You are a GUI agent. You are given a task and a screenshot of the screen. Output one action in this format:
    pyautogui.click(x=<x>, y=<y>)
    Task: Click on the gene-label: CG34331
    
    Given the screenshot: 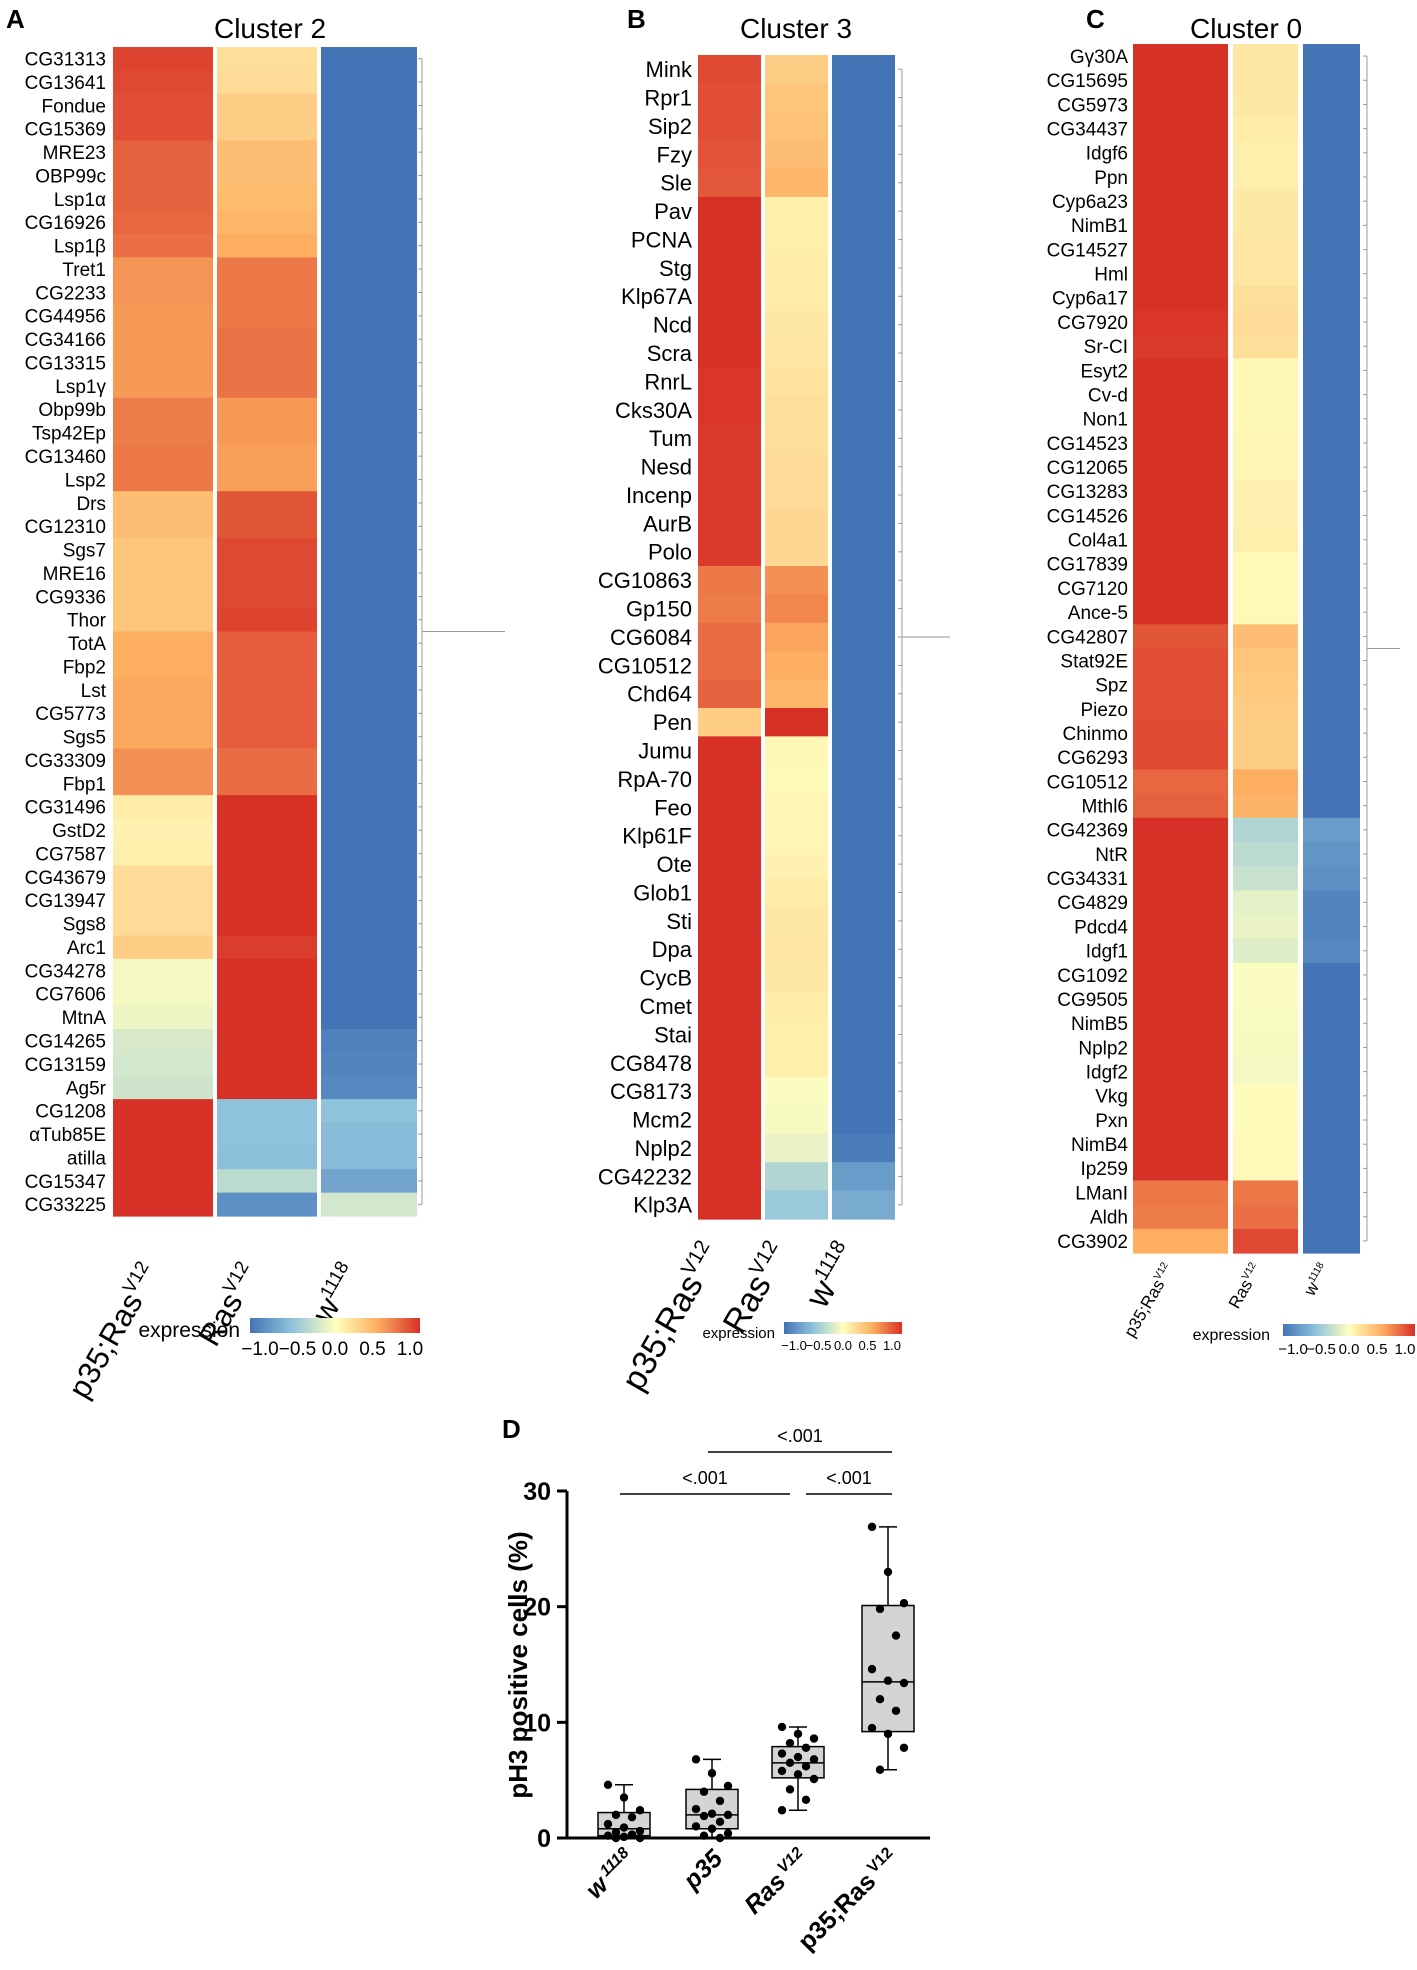 What is the action you would take?
    pyautogui.click(x=1087, y=879)
    